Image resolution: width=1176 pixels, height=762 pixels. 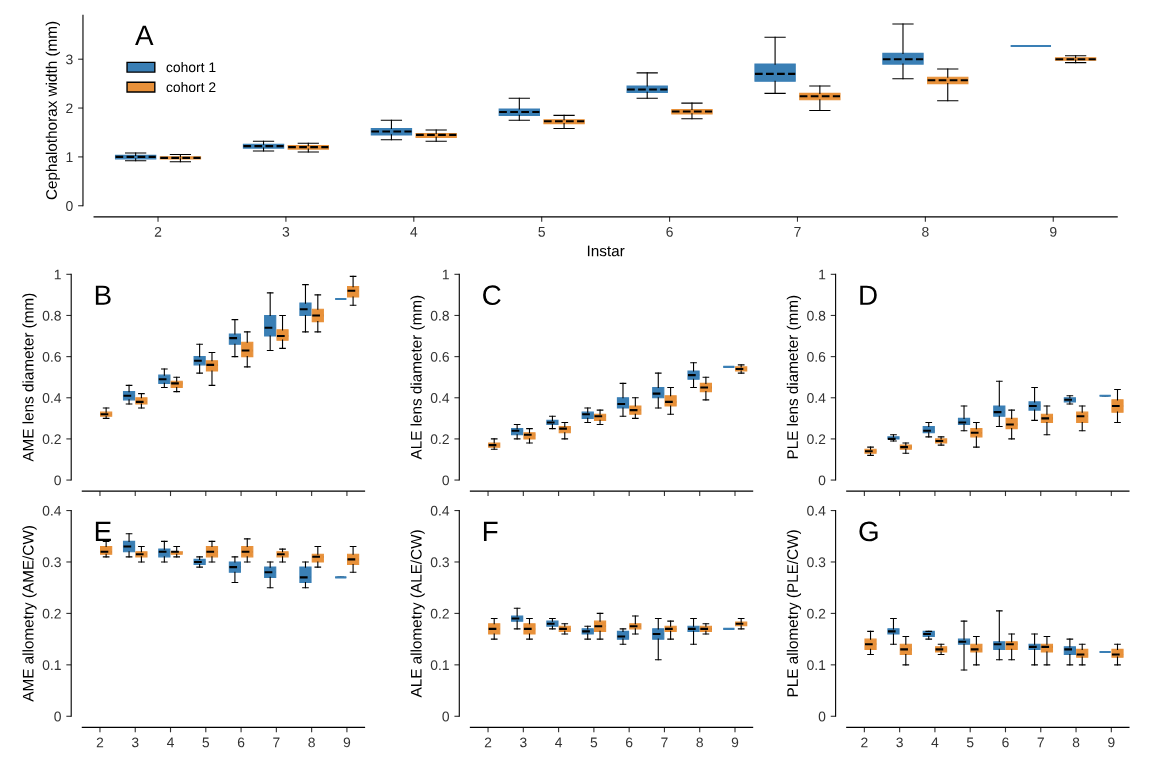 I want to click on y-tick-label: 3, so click(x=69, y=59).